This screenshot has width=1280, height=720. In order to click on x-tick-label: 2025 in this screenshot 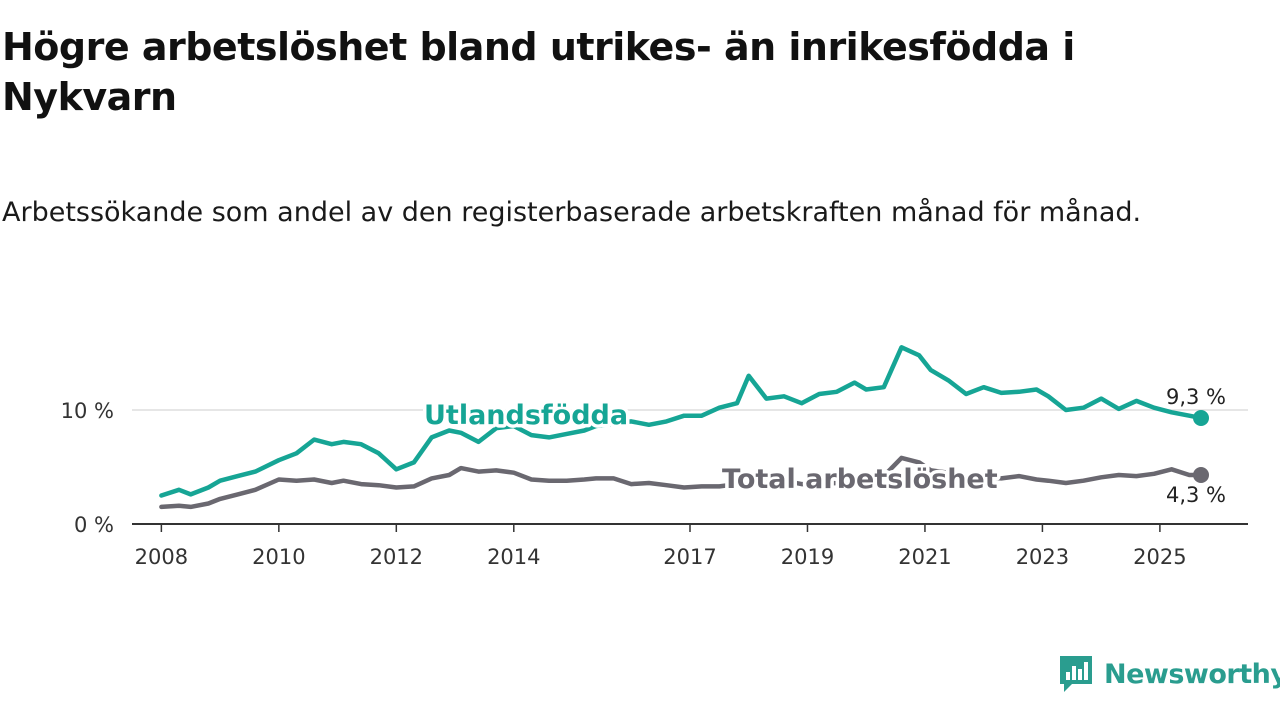, I will do `click(1159, 557)`.